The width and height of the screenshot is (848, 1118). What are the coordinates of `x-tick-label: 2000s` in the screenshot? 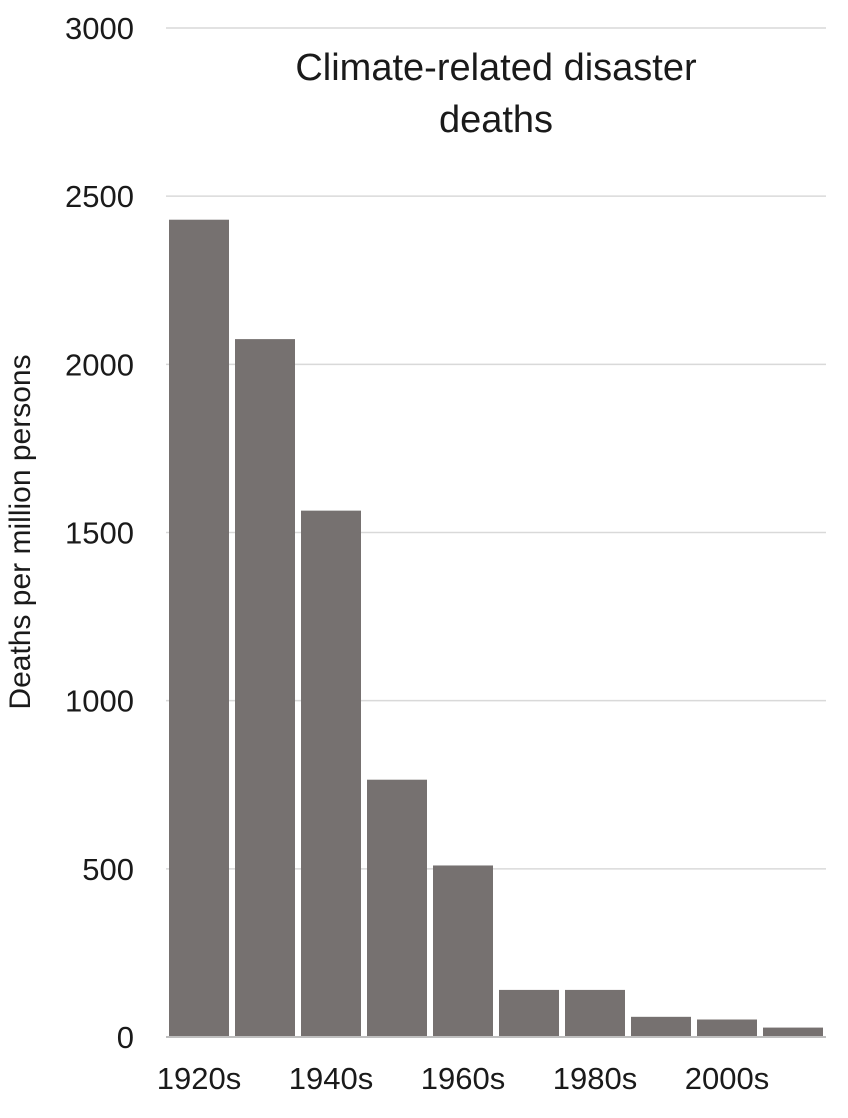 It's located at (727, 1078).